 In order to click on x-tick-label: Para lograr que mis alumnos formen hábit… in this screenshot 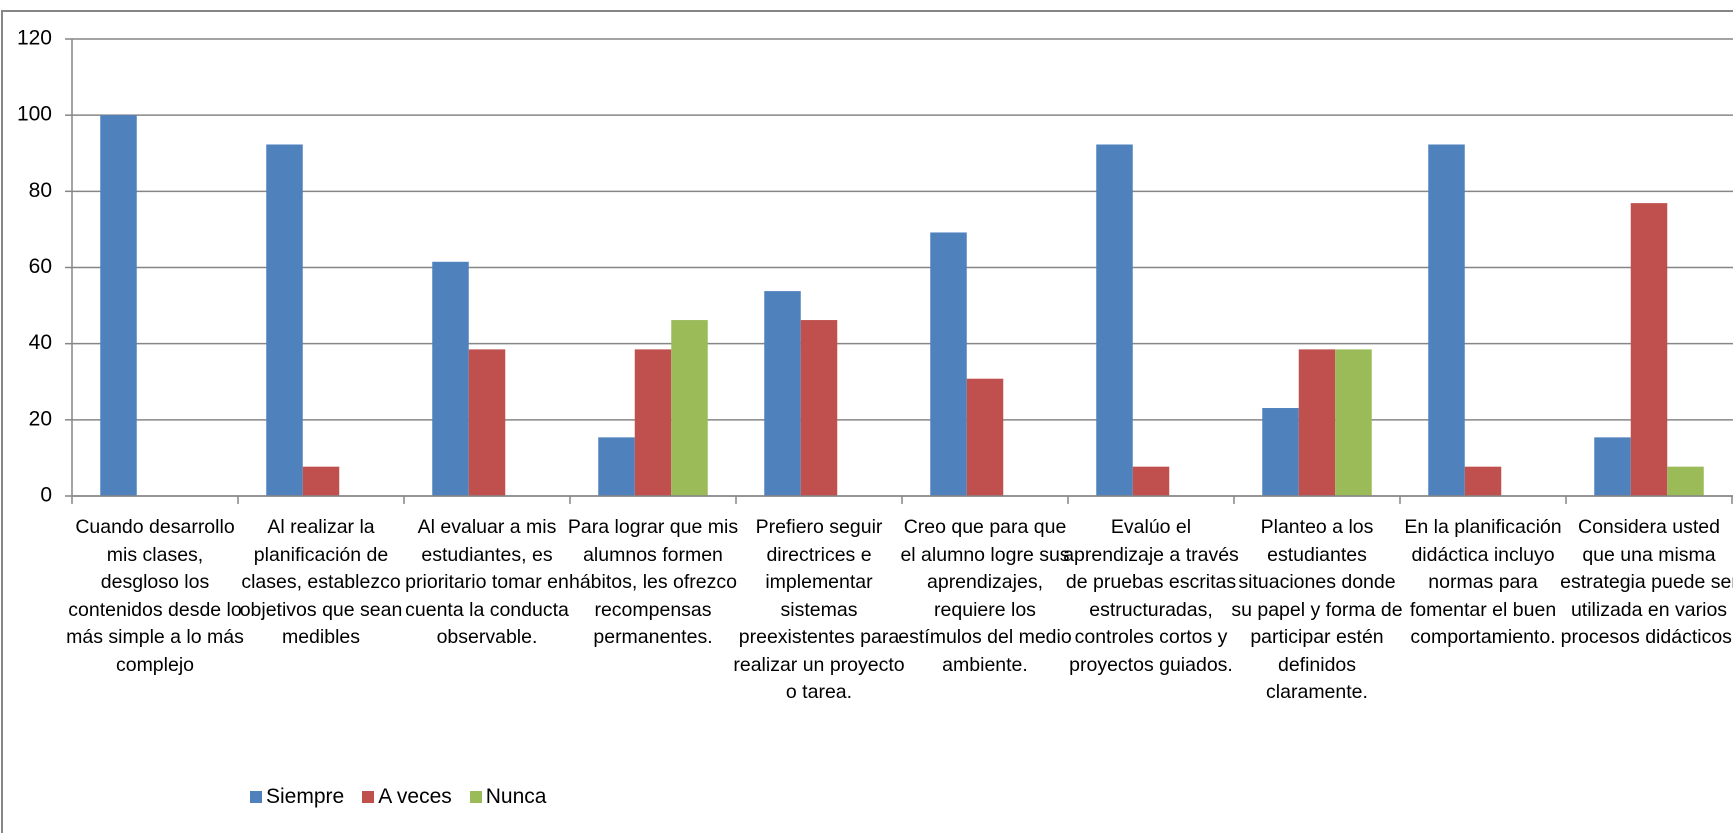, I will do `click(653, 582)`.